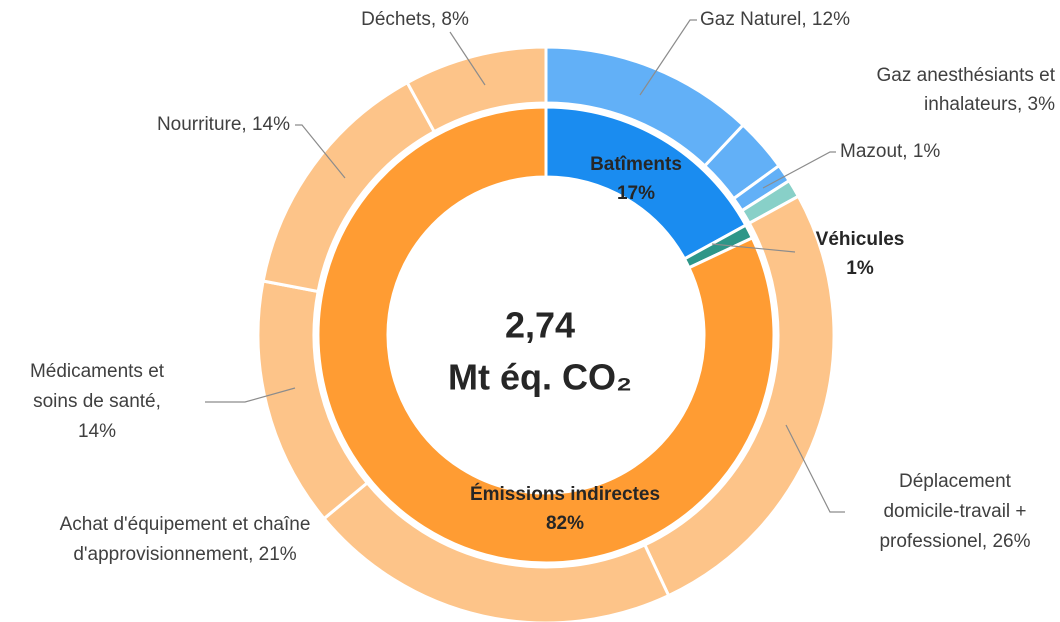  I want to click on outer-label: Achat d'équipement et chaîne, so click(185, 524).